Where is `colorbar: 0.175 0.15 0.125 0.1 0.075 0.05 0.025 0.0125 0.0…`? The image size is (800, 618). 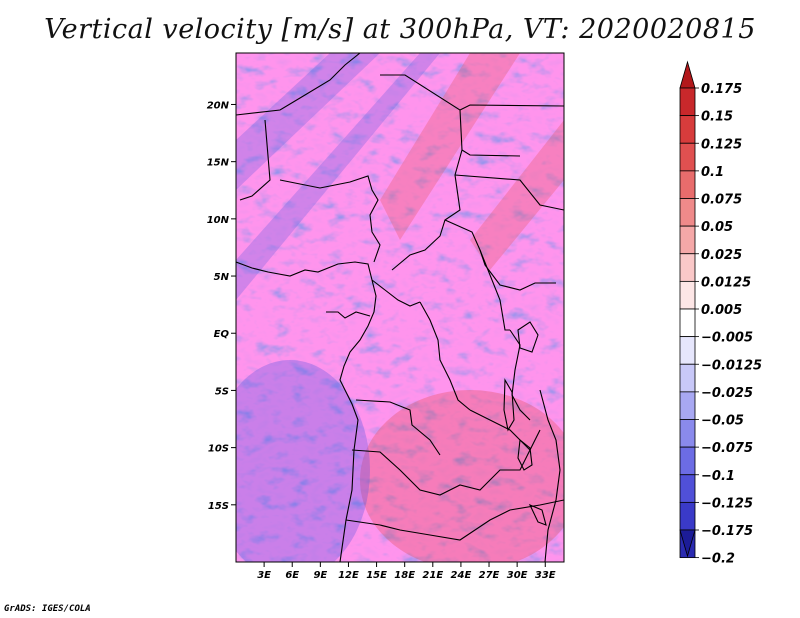
colorbar: 0.175 0.15 0.125 0.1 0.075 0.05 0.025 0.0125 0.0… is located at coordinates (720, 313).